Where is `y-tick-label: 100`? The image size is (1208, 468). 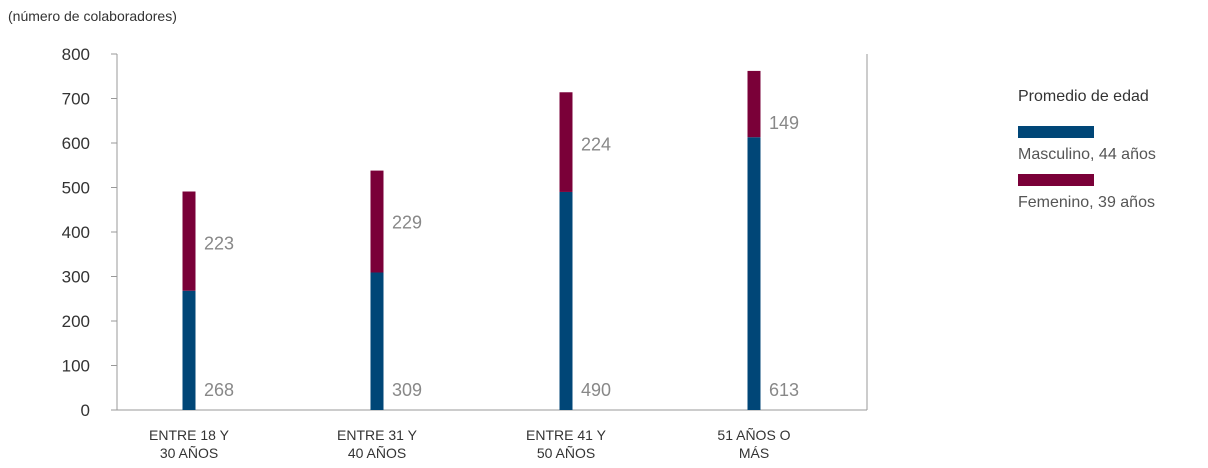
y-tick-label: 100 is located at coordinates (76, 366).